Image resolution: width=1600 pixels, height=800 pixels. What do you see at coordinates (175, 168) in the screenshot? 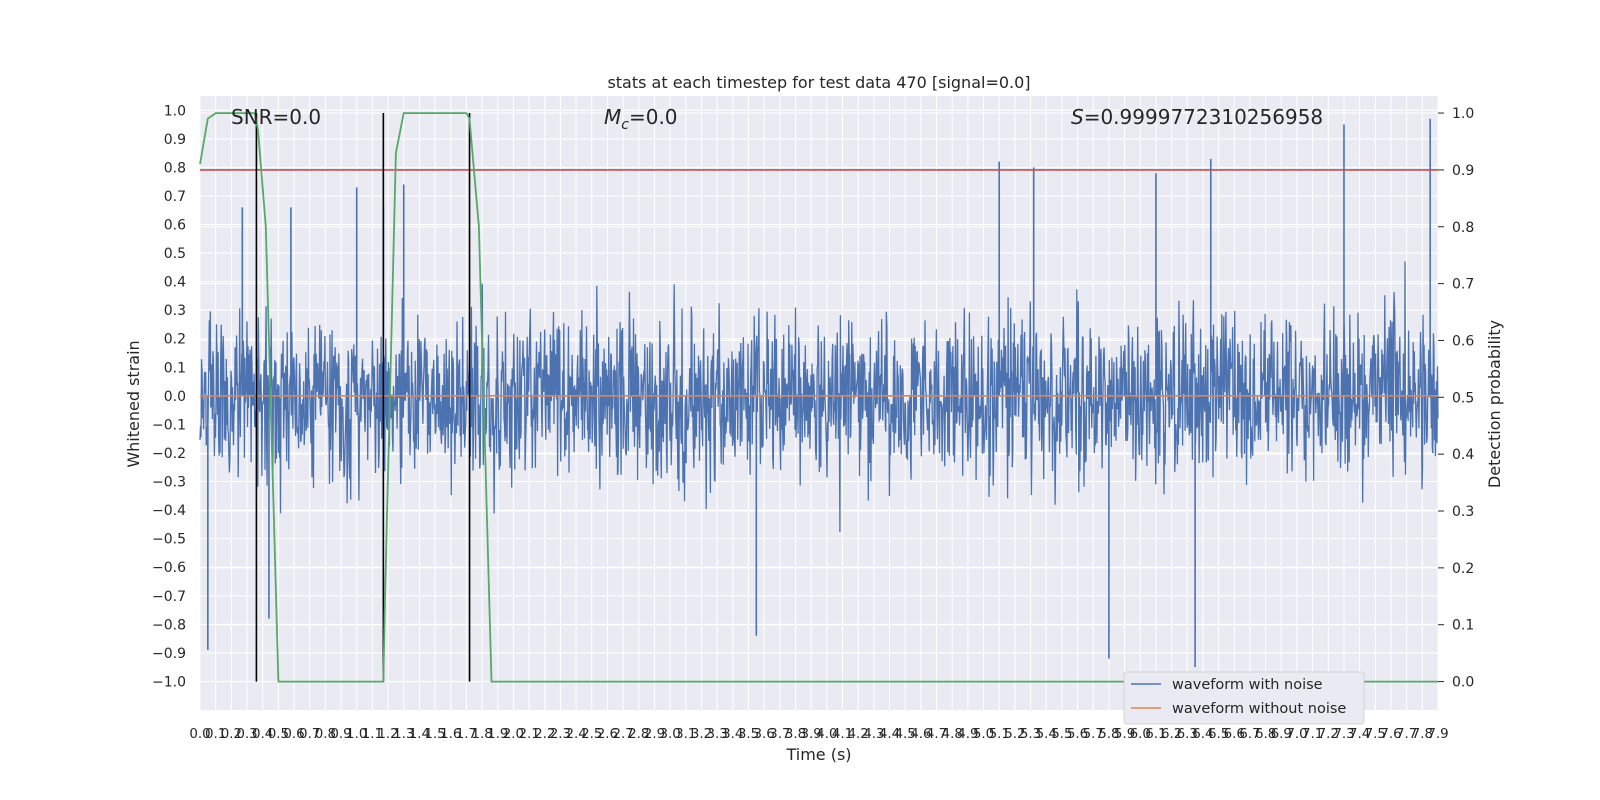
I see `y-tick-label: 0.8` at bounding box center [175, 168].